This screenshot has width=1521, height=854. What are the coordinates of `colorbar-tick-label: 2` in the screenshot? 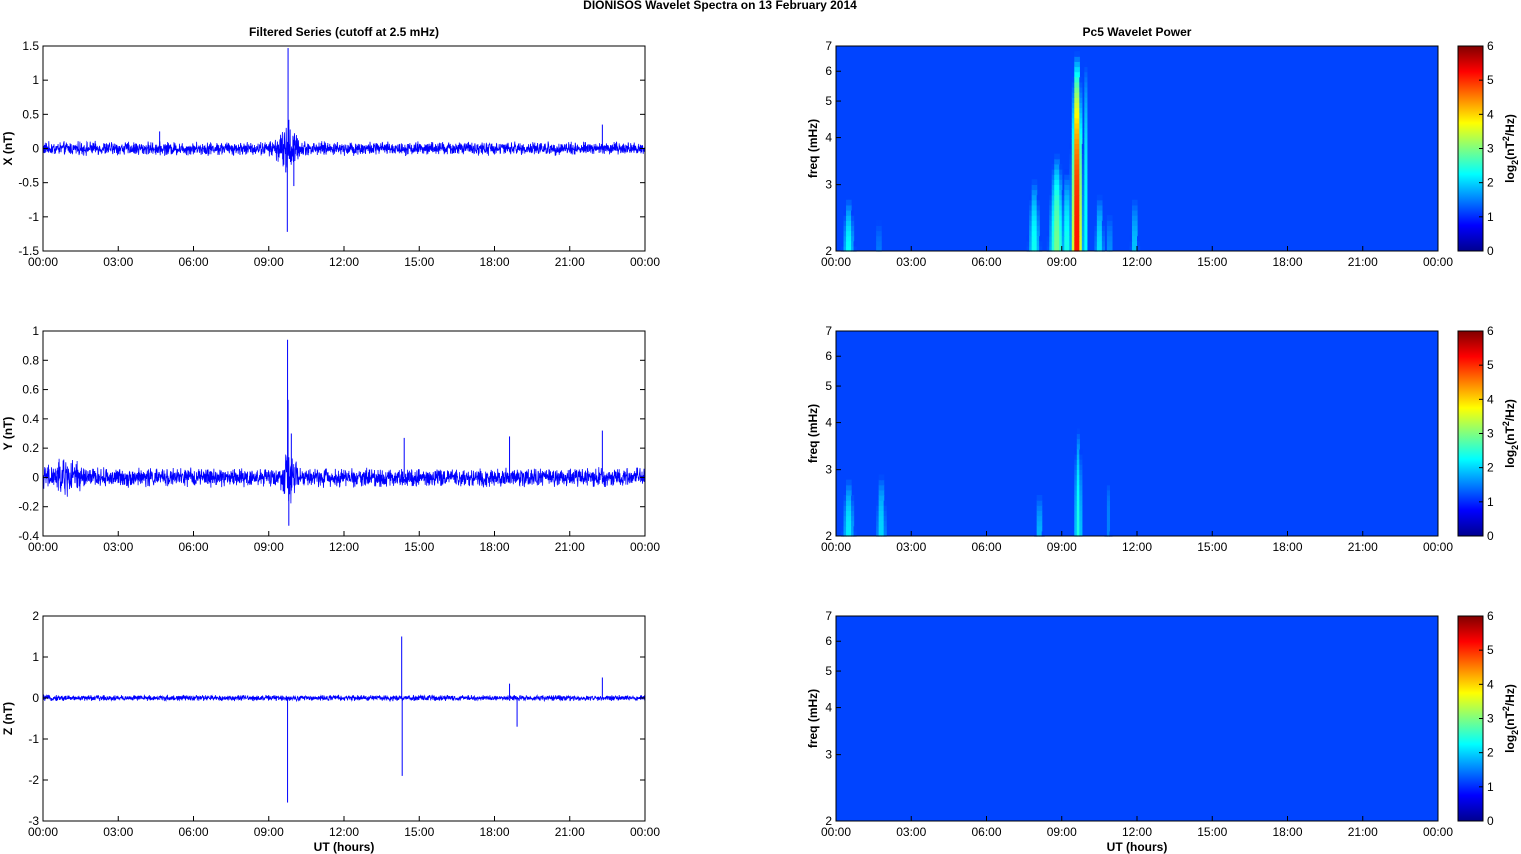 It's located at (1490, 468).